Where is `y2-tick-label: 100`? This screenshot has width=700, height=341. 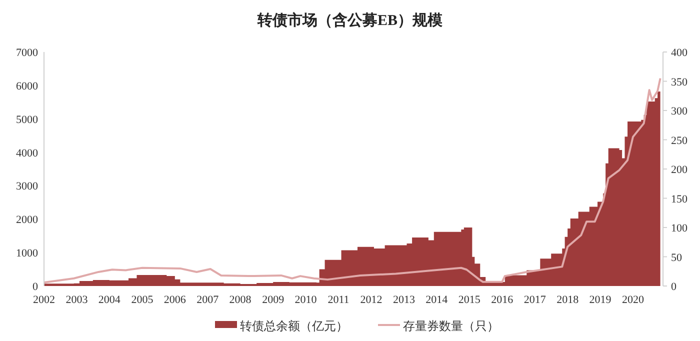
y2-tick-label: 100 is located at coordinates (679, 228).